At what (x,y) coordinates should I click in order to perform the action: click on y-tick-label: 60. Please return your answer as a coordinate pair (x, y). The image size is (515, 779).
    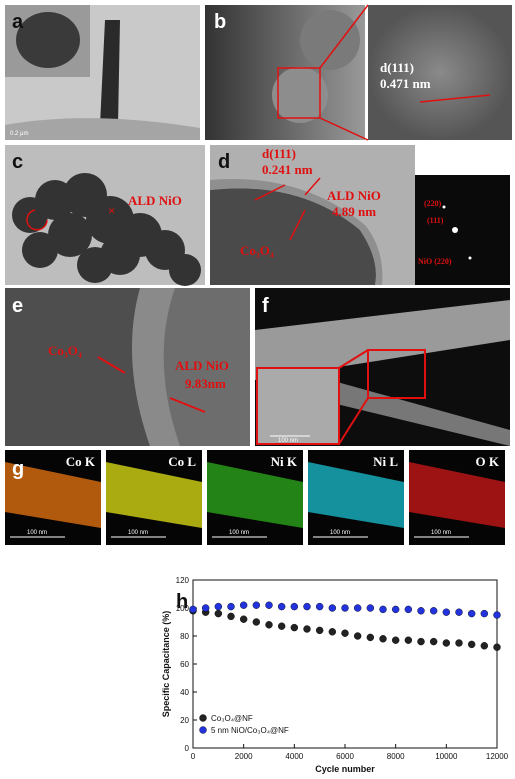
    Looking at the image, I should click on (184, 664).